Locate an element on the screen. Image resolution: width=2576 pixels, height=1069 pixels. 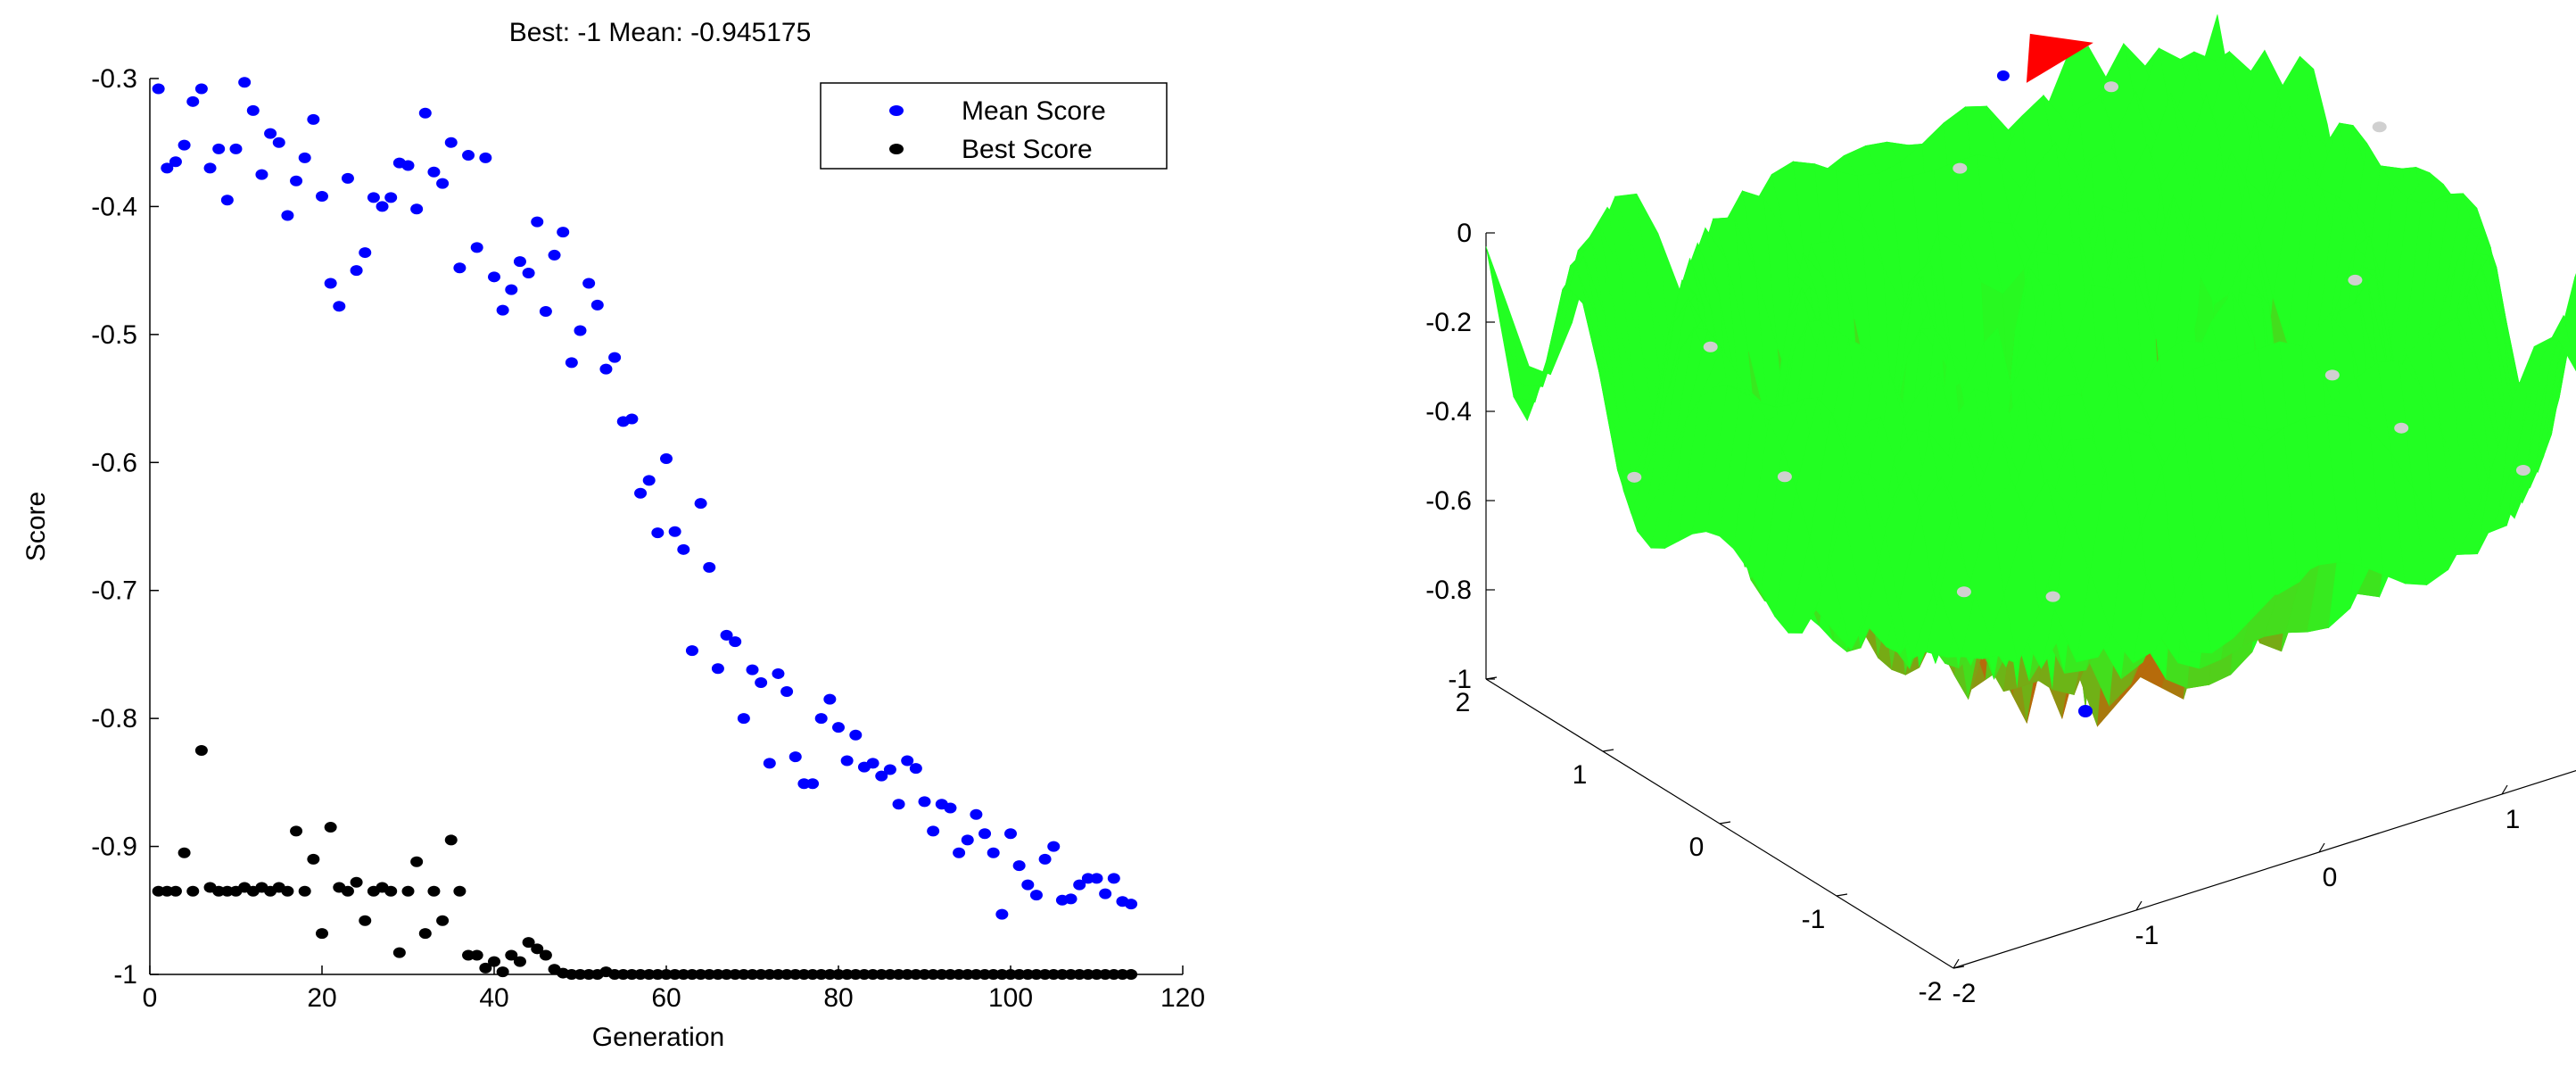
legend-marker-best is located at coordinates (897, 149).